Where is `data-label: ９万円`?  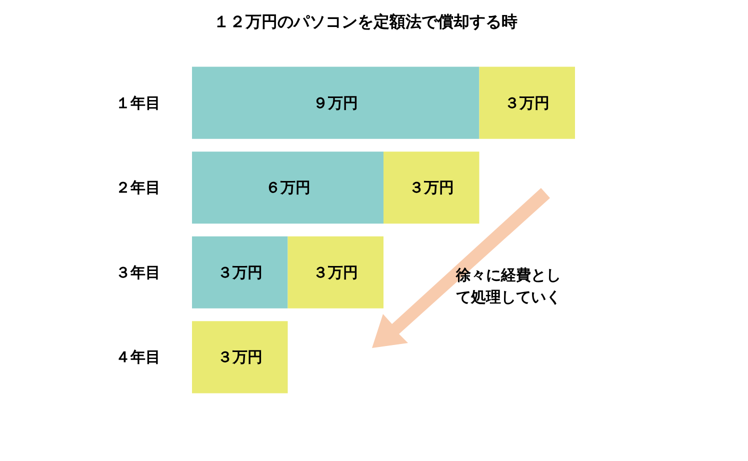
data-label: ９万円 is located at coordinates (335, 103).